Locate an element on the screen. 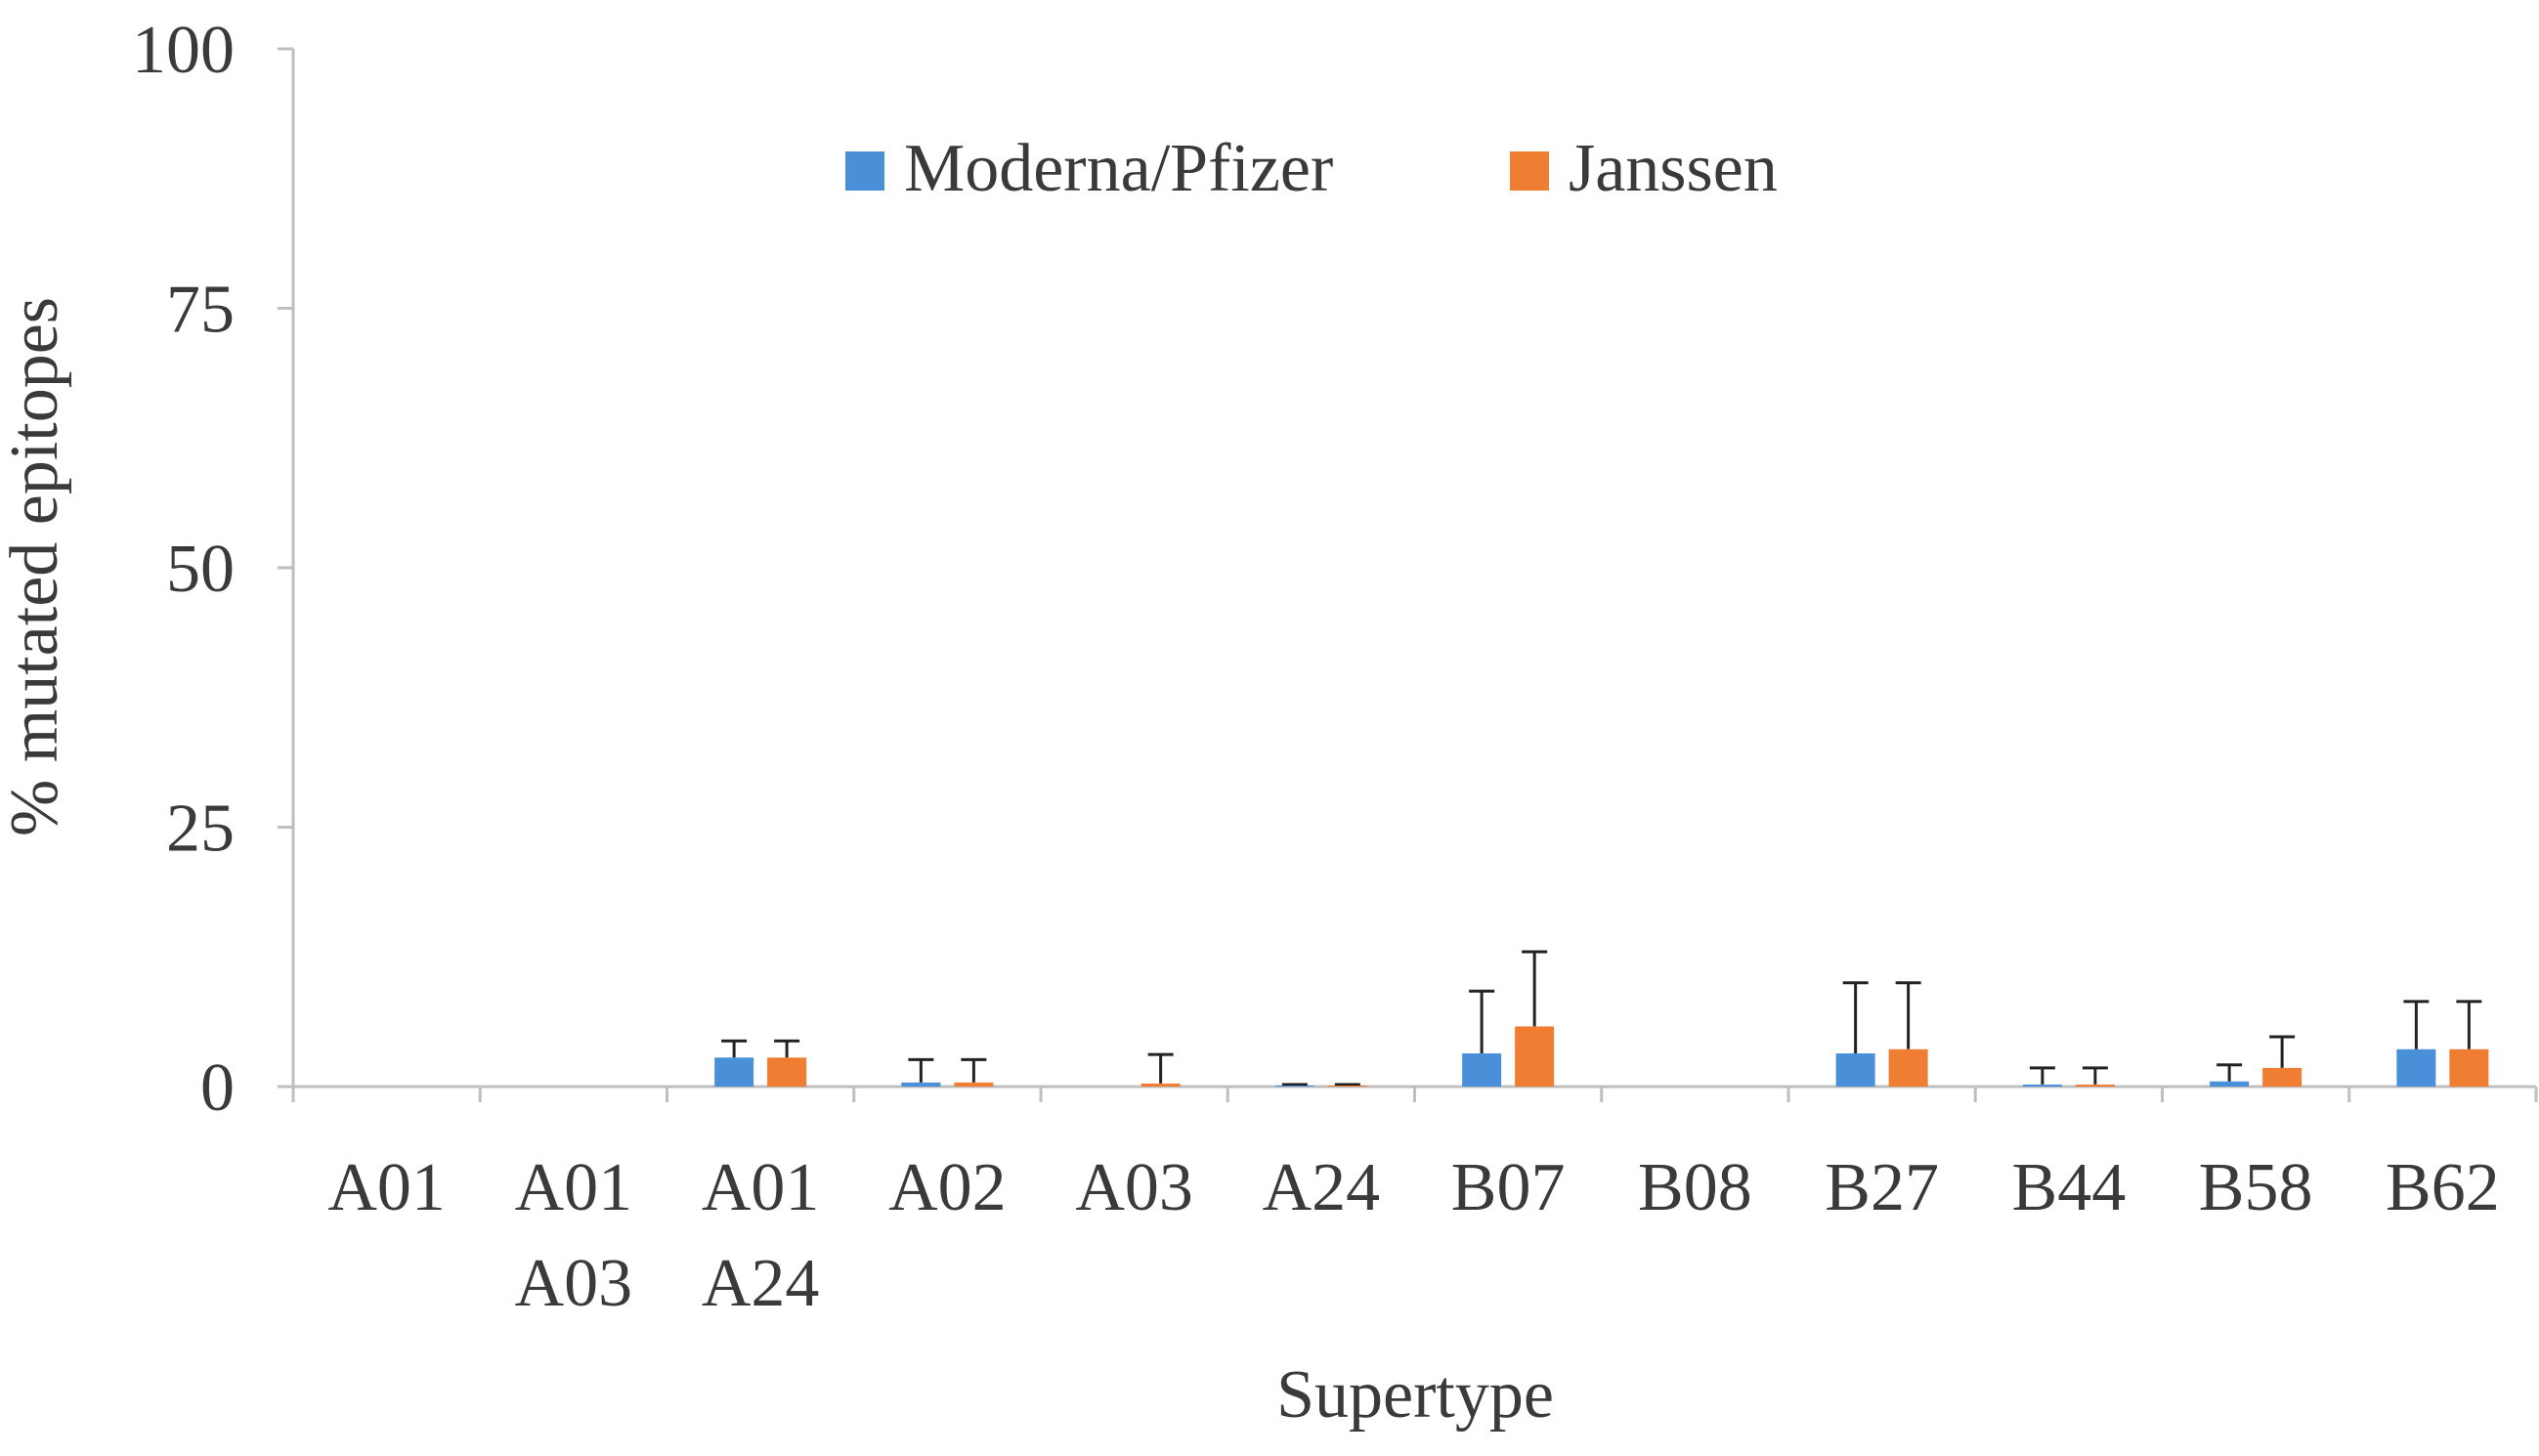 The image size is (2539, 1456). x-tick-label: B62 is located at coordinates (2443, 1187).